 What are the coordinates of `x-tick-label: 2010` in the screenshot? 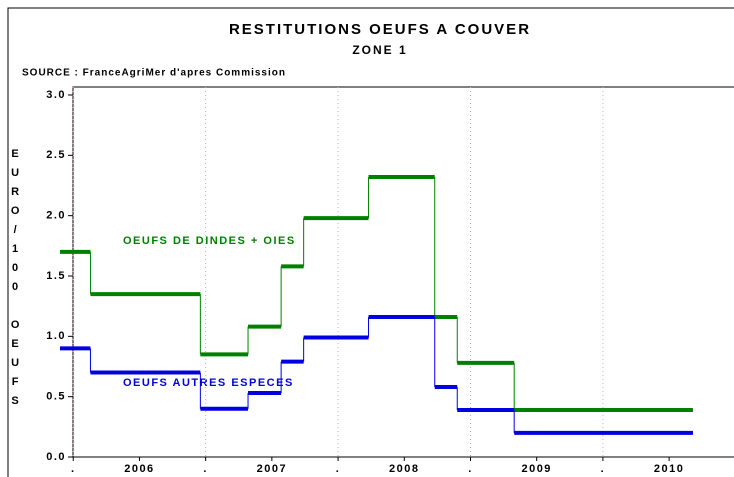 It's located at (669, 469).